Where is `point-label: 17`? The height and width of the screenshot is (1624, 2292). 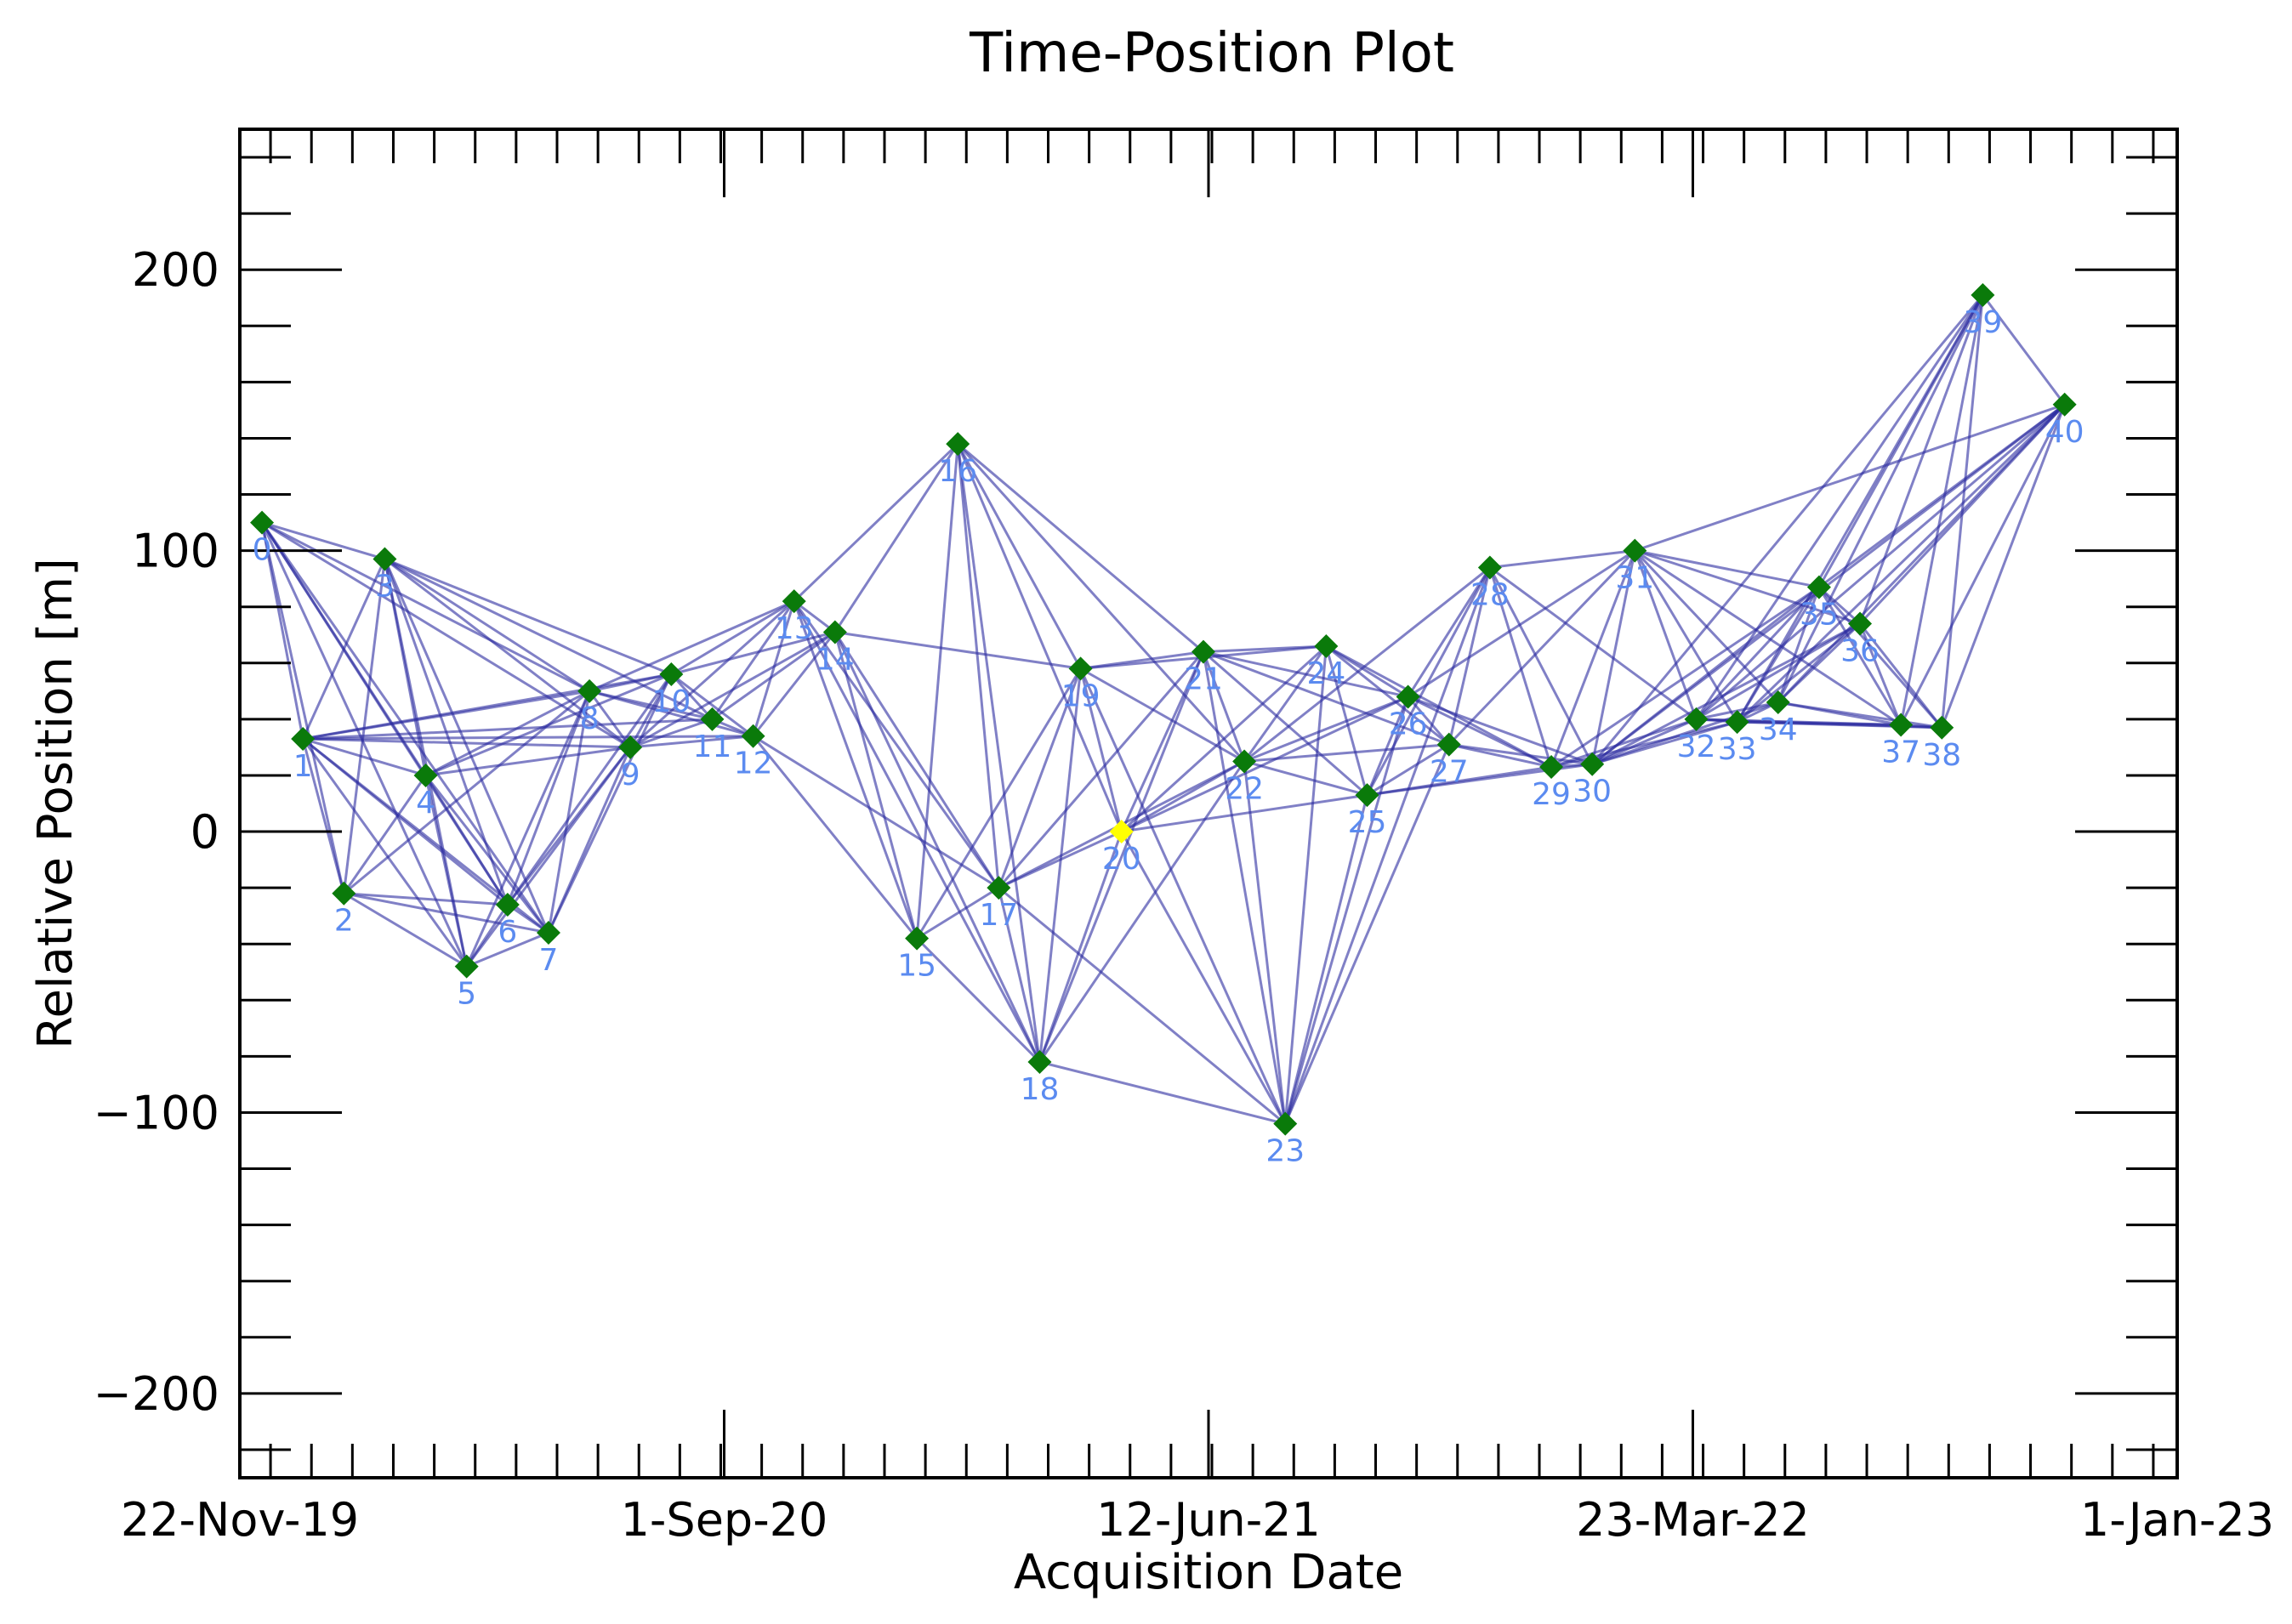 point-label: 17 is located at coordinates (998, 915).